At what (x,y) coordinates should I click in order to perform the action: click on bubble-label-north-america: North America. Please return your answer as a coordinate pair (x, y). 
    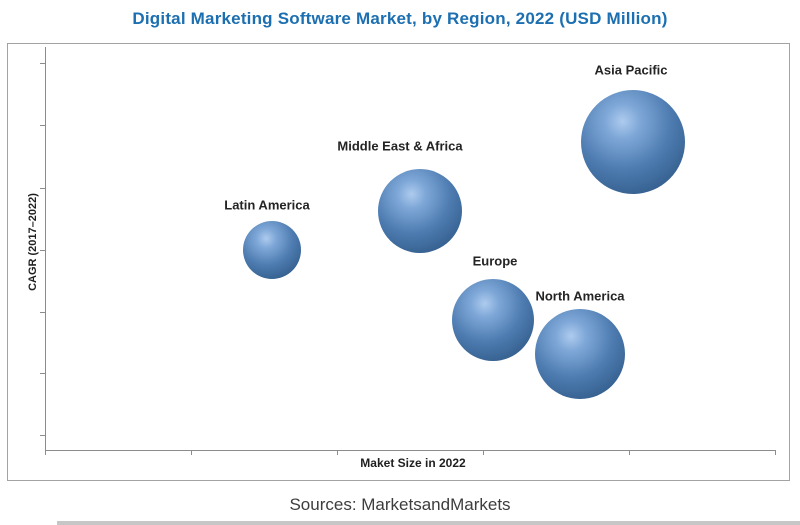
    Looking at the image, I should click on (580, 296).